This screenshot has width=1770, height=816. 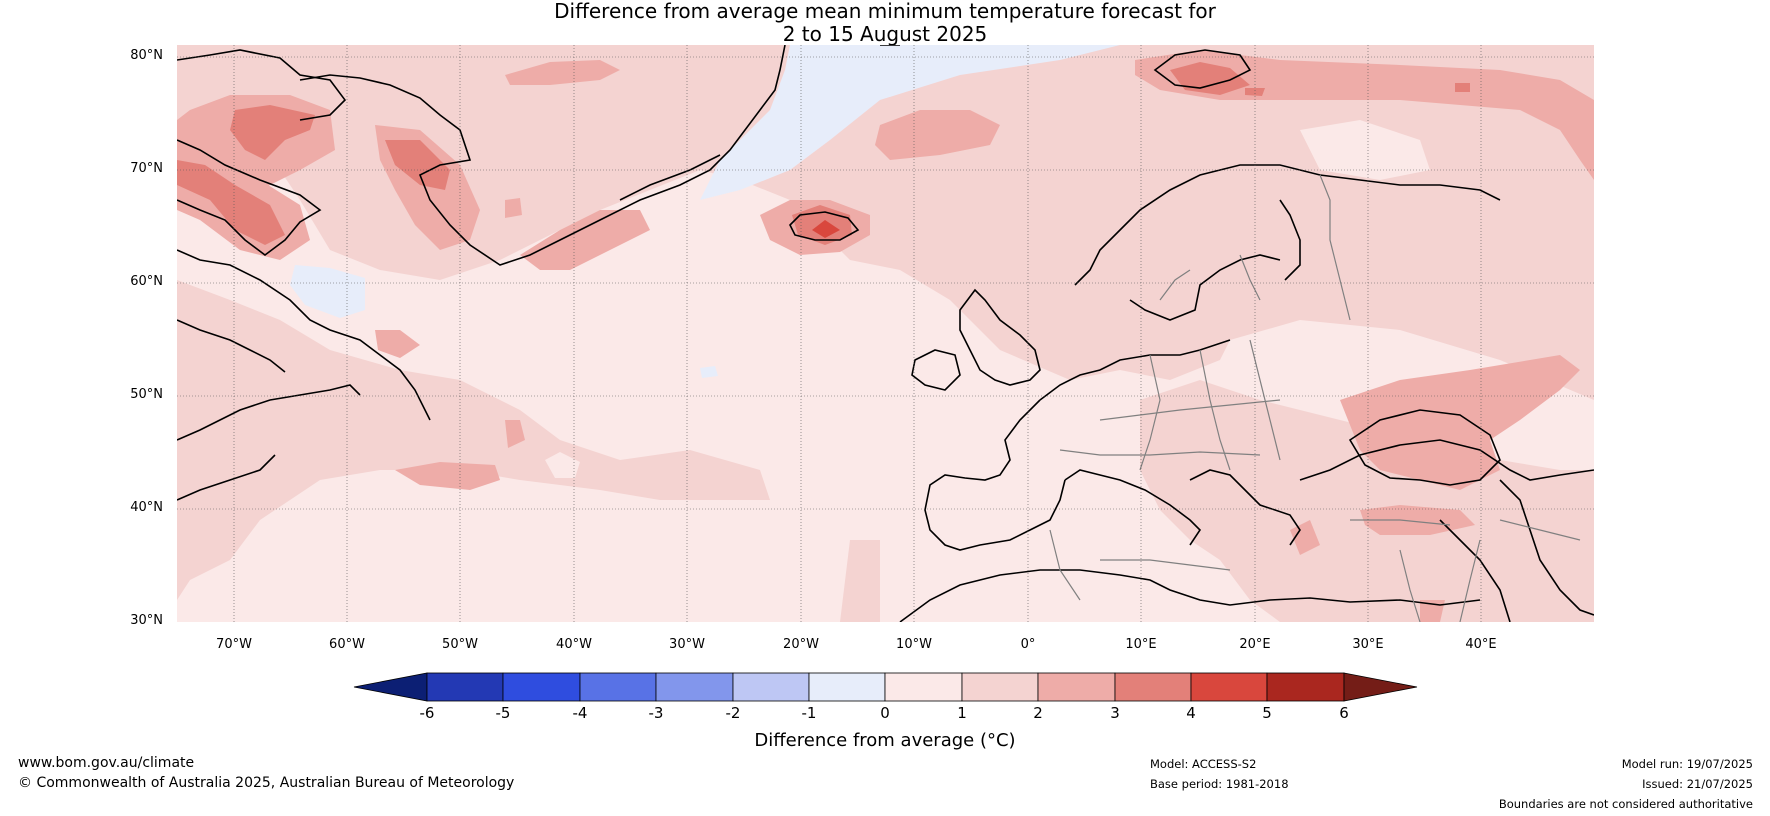 I want to click on lon-label: 40°W, so click(x=574, y=644).